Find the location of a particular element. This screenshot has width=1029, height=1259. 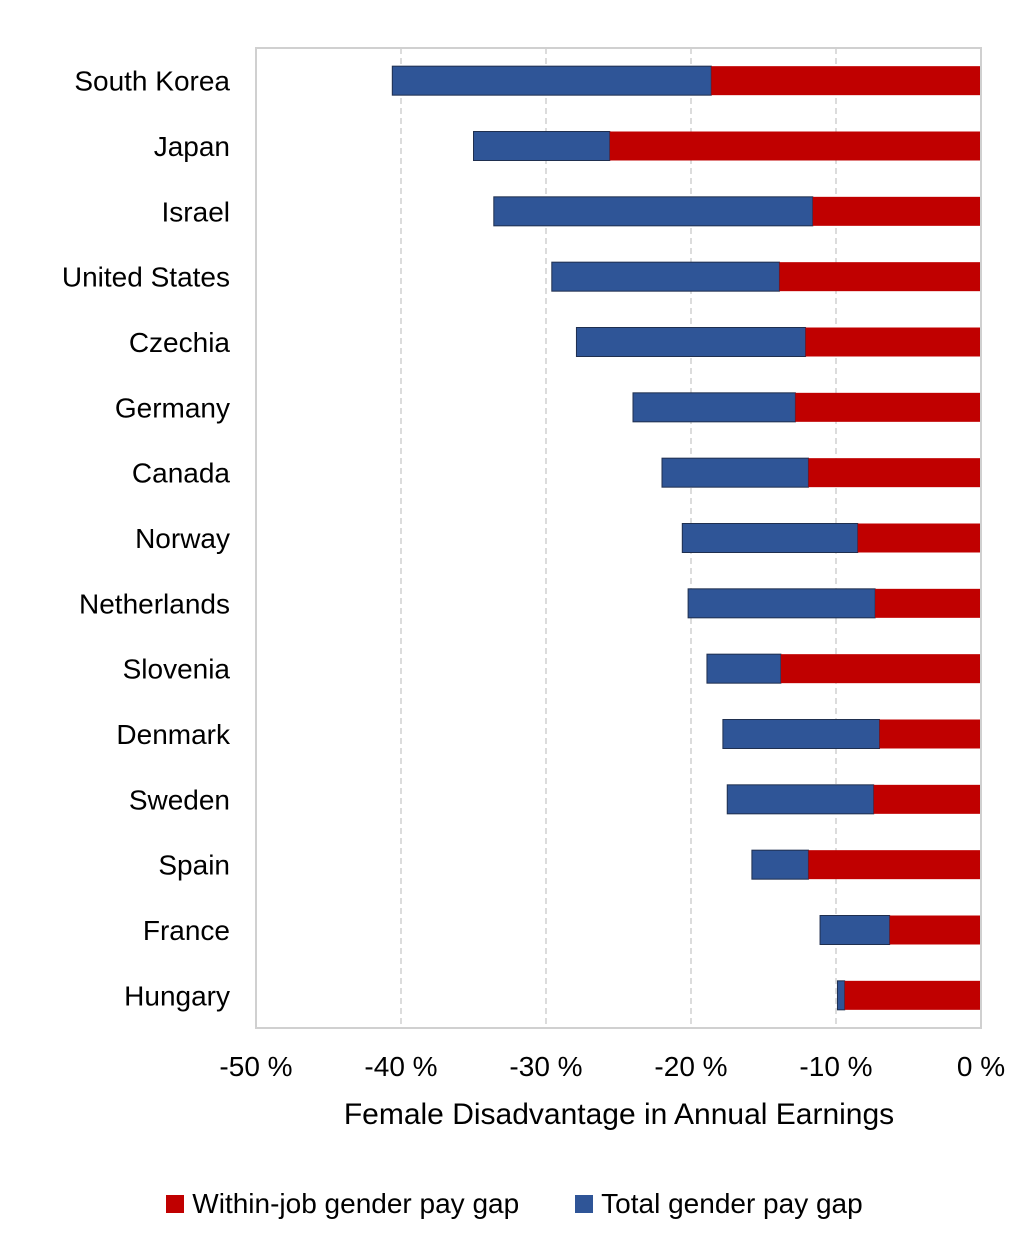

category-label: Germany is located at coordinates (172, 407).